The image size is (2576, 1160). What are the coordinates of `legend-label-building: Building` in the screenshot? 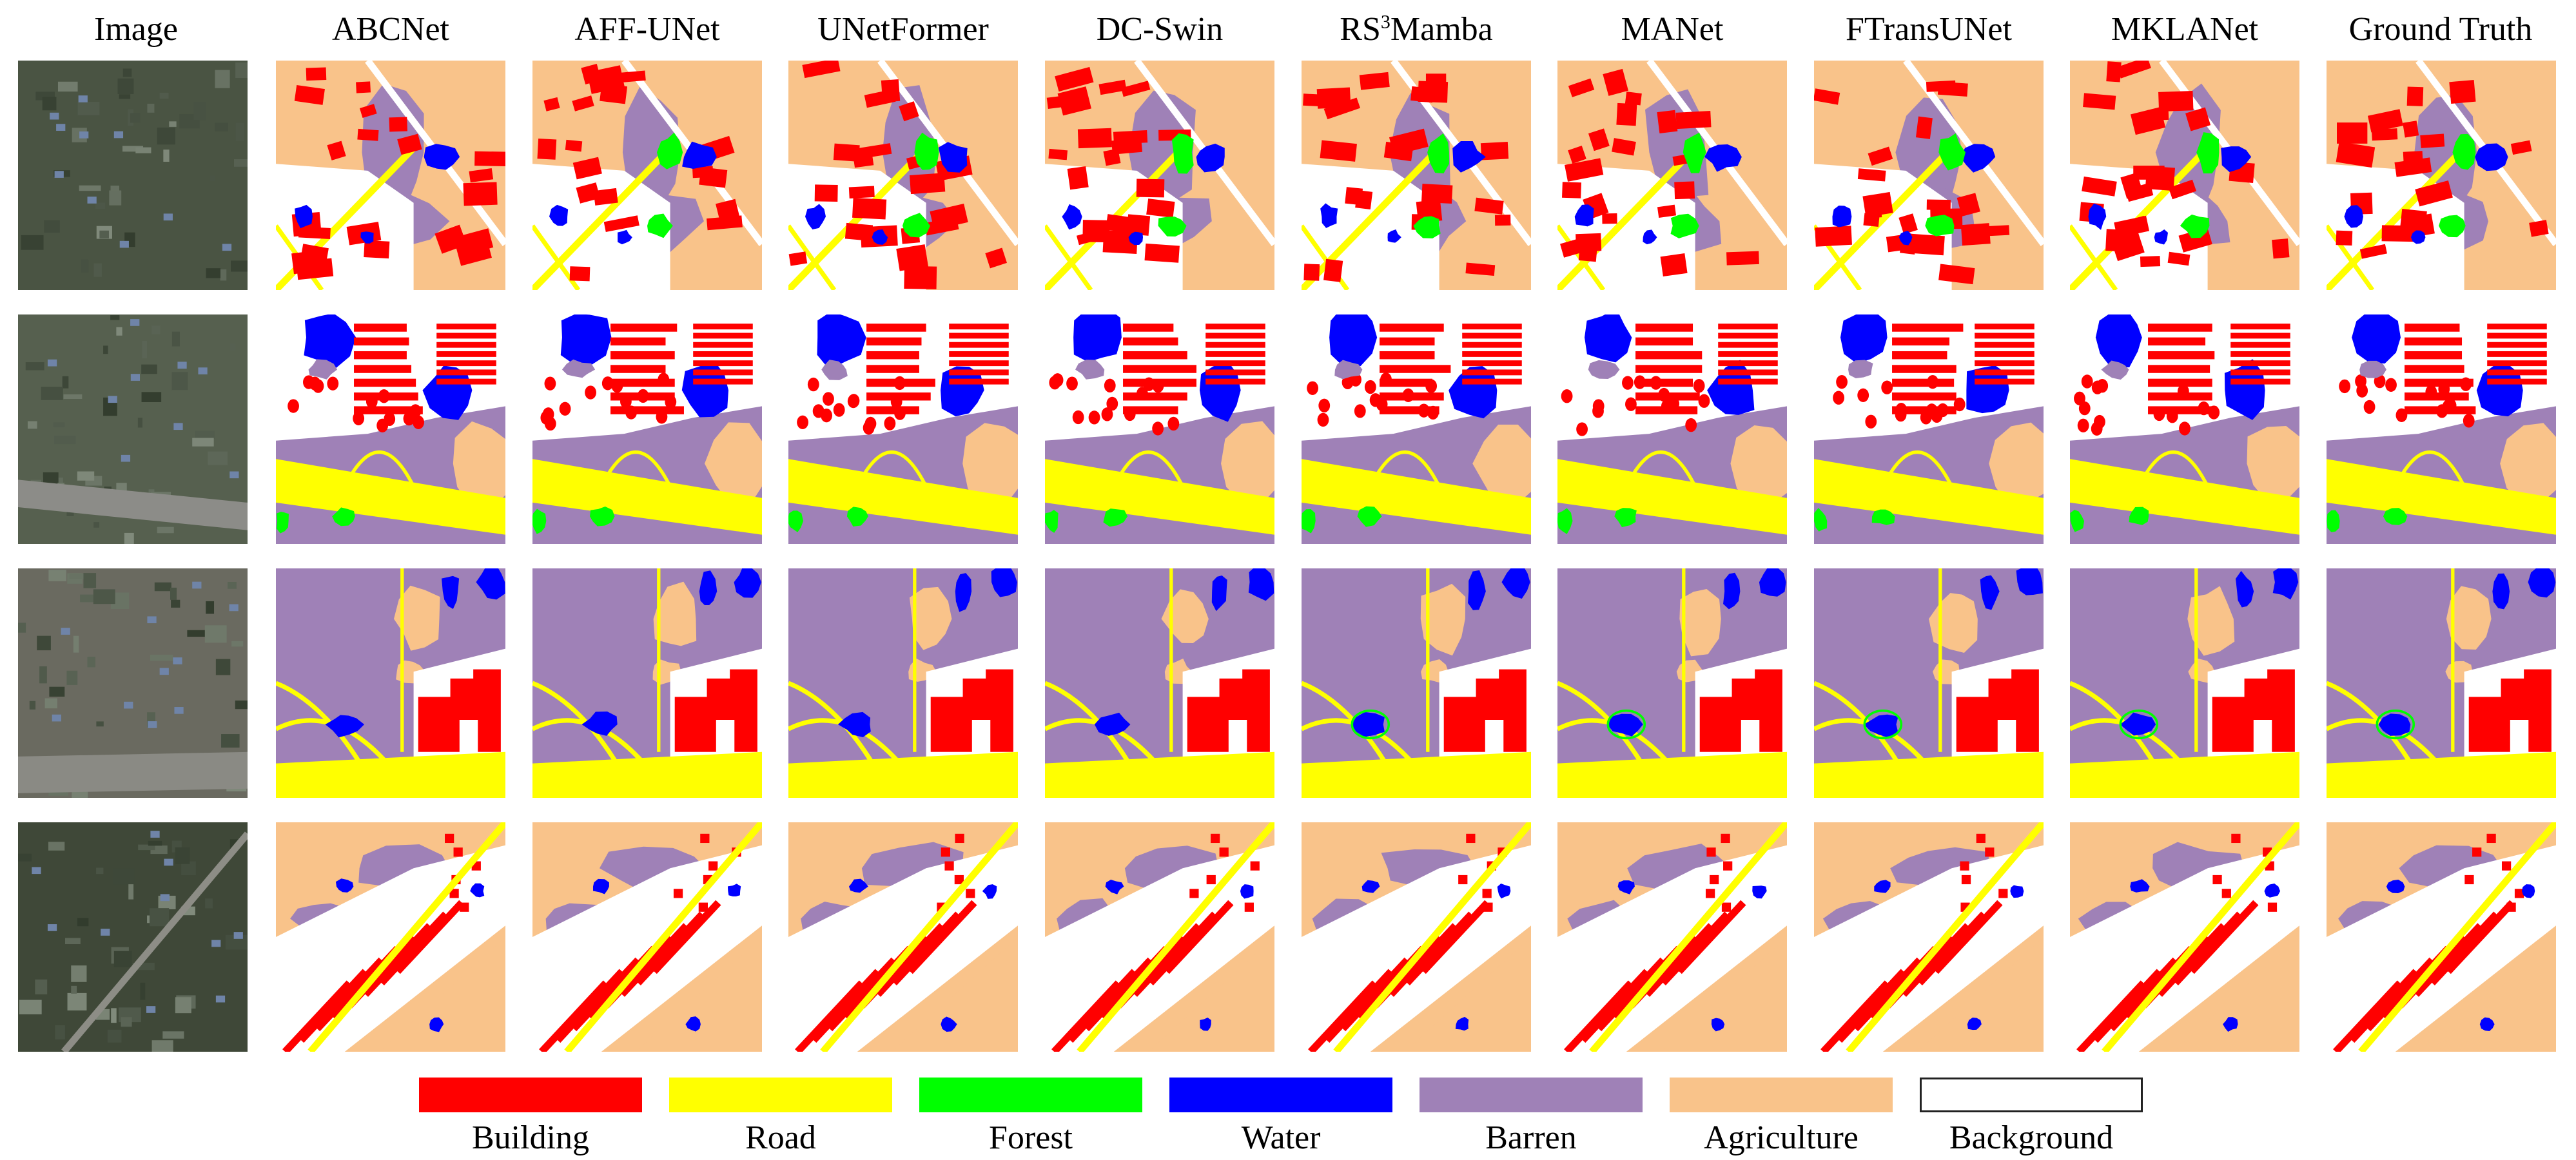 It's located at (530, 1137).